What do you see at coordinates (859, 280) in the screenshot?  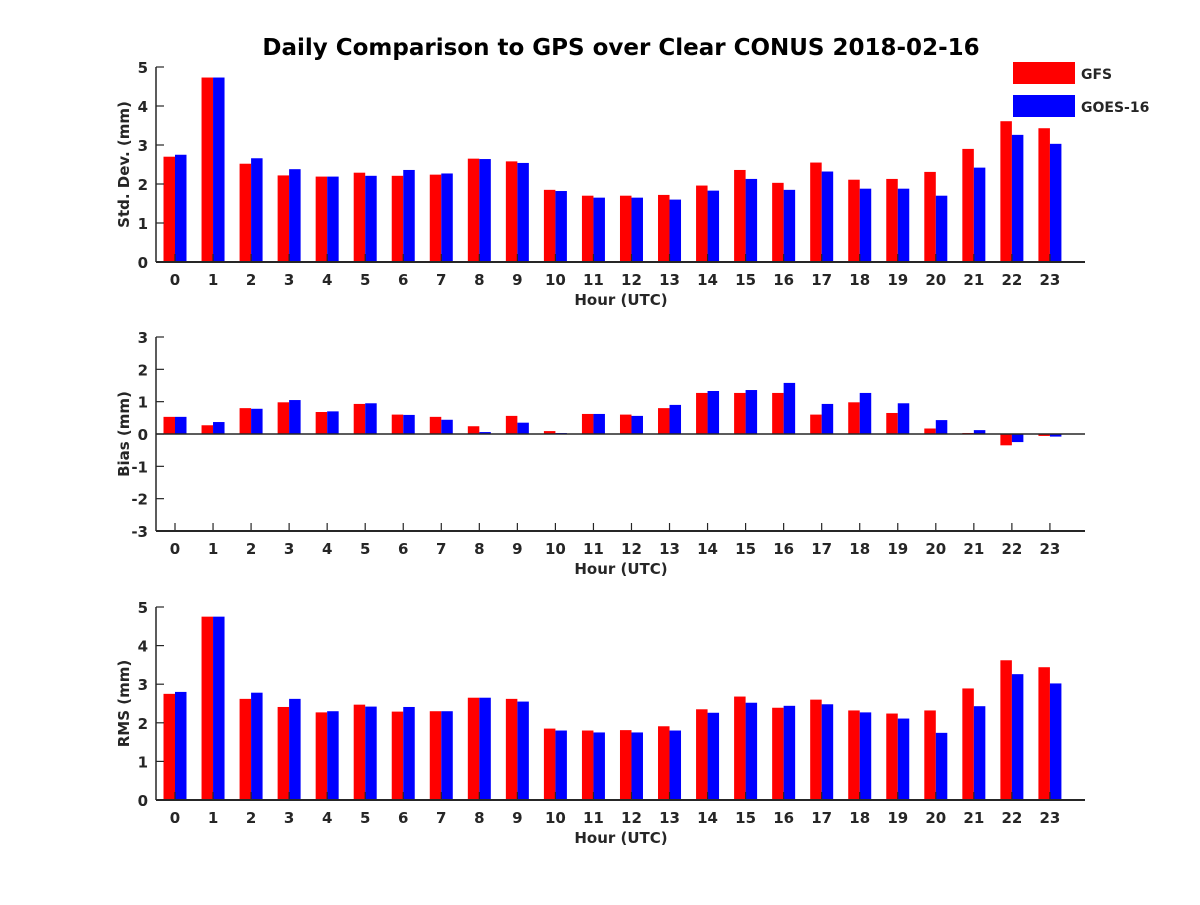 I see `std-dev-x-tick-label: 18` at bounding box center [859, 280].